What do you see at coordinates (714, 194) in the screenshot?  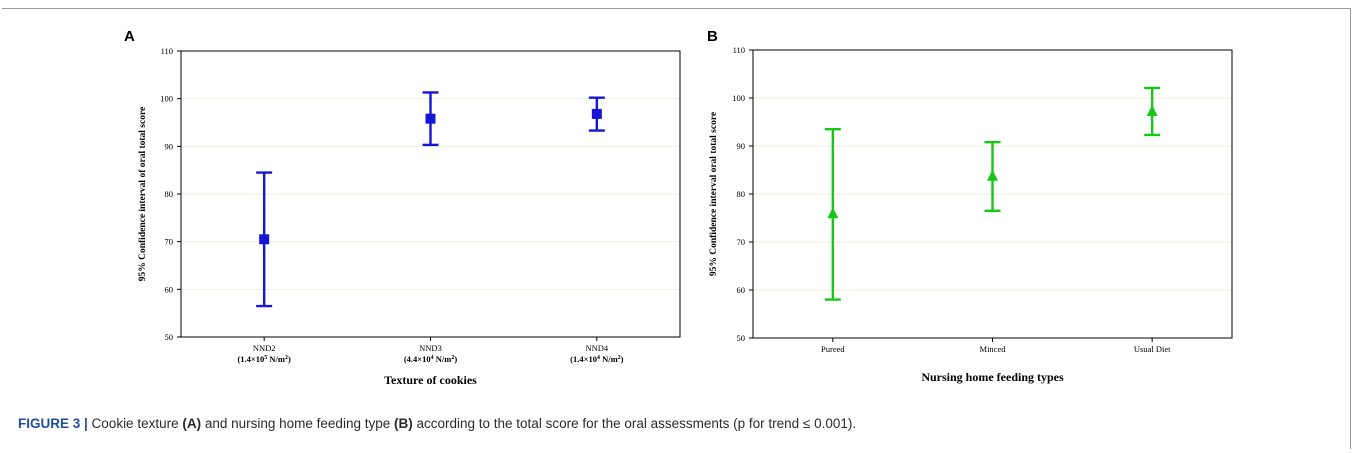 I see `chart-1-ylabel: 95% Confidence interval oral total score` at bounding box center [714, 194].